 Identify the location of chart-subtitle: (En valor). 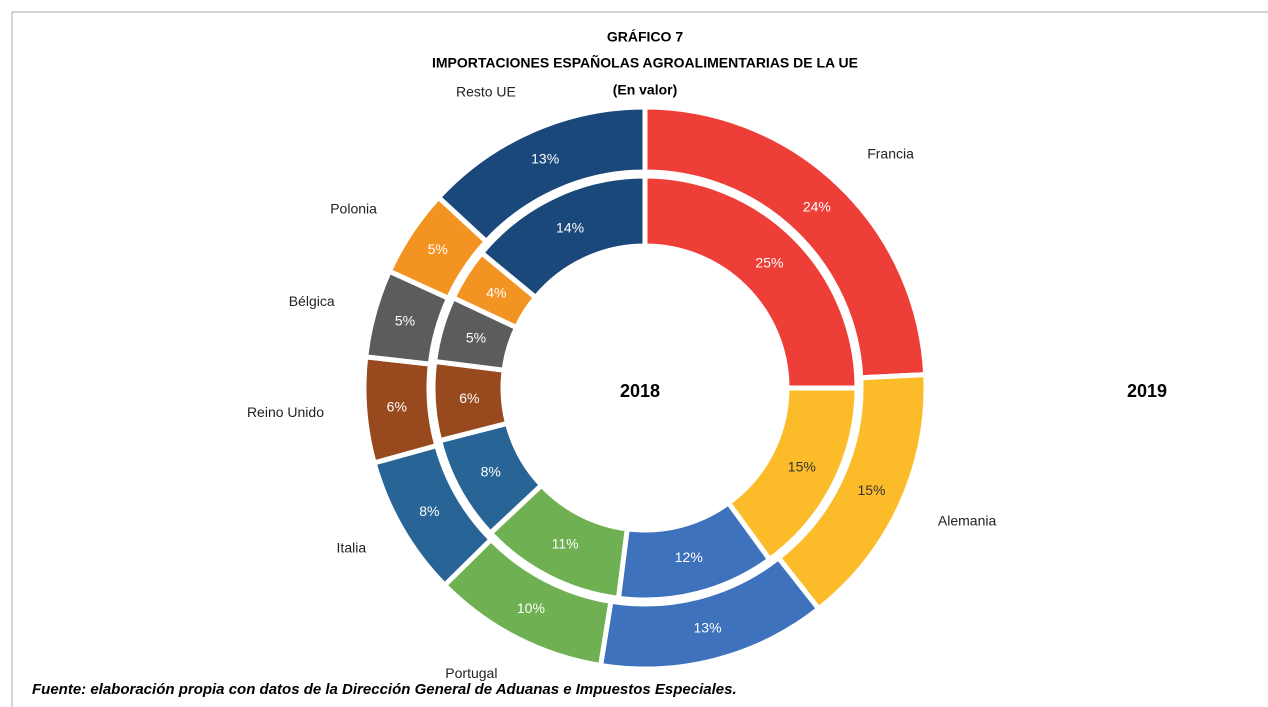
(645, 90).